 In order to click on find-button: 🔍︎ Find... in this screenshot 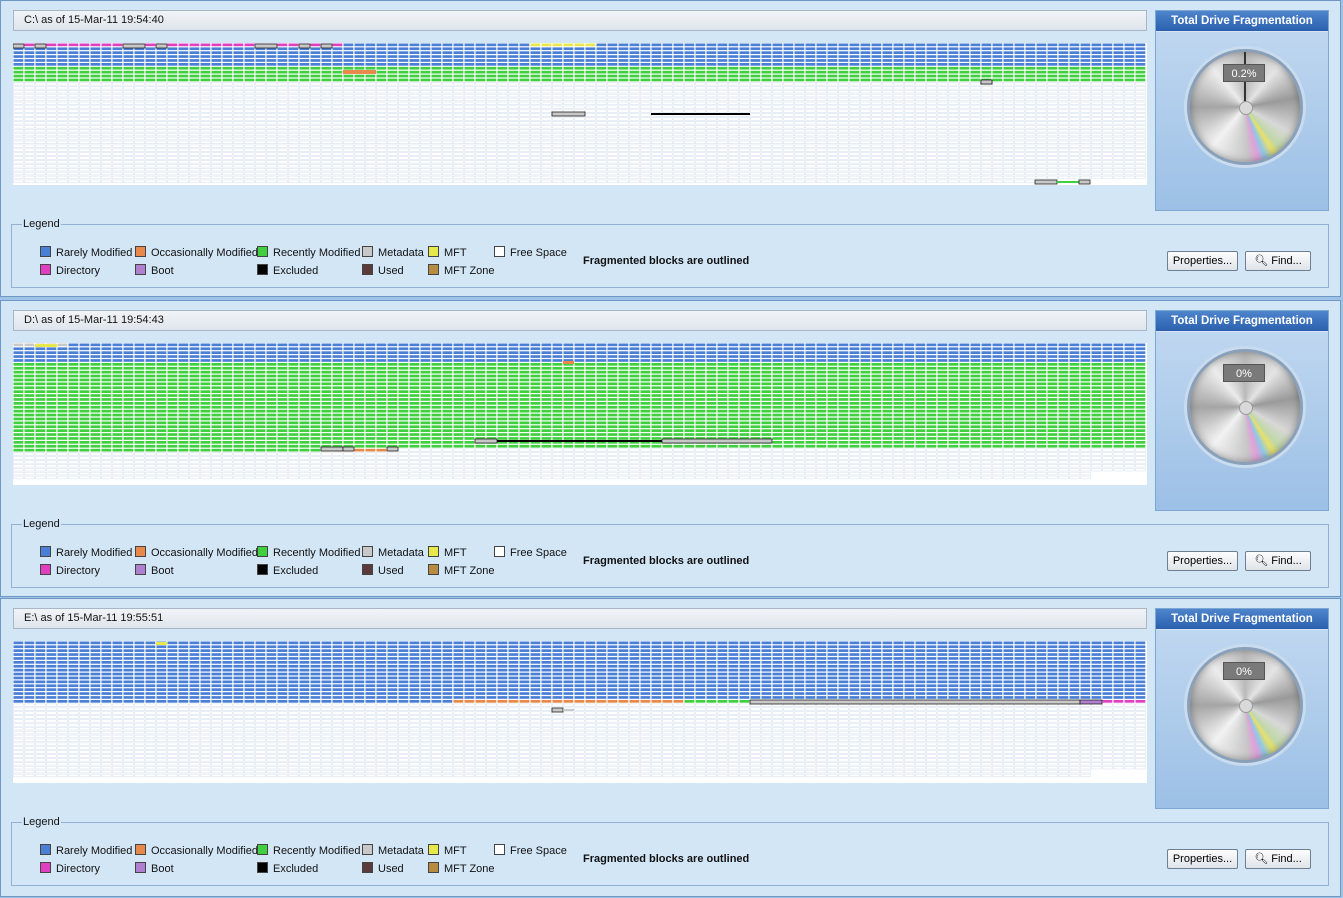, I will do `click(1278, 261)`.